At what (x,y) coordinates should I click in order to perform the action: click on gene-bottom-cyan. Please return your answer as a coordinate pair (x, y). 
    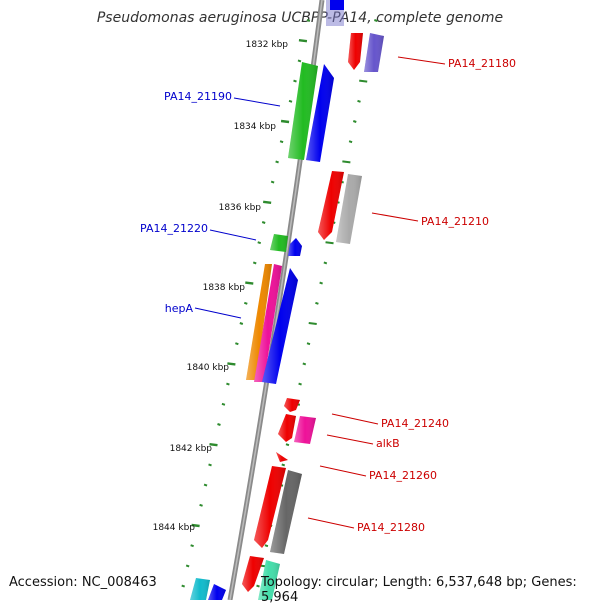
    Looking at the image, I should click on (200, 589).